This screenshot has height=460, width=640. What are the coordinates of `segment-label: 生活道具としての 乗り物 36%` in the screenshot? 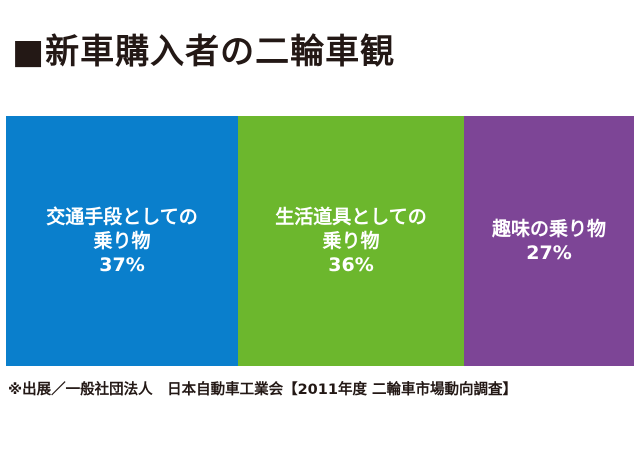 It's located at (351, 241).